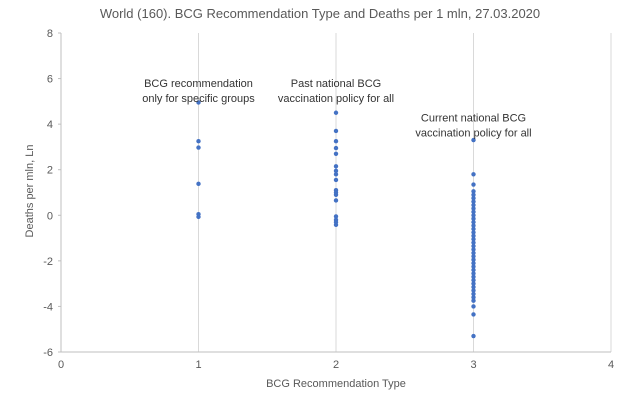  What do you see at coordinates (48, 353) in the screenshot?
I see `y-tick-label: -6` at bounding box center [48, 353].